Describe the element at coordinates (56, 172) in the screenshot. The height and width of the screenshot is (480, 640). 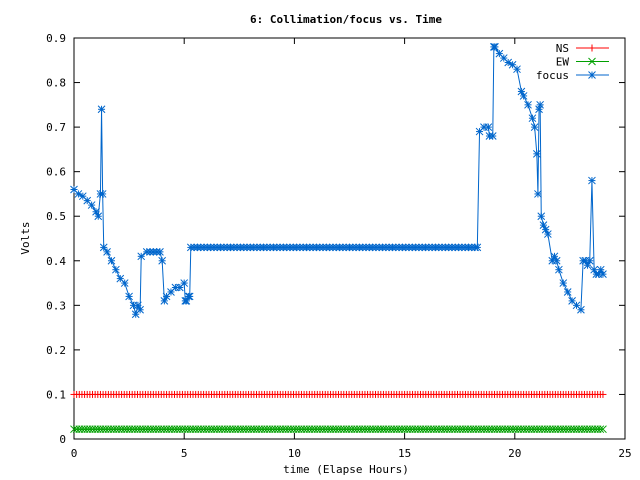
I see `y-tick-label: 0.6` at that location.